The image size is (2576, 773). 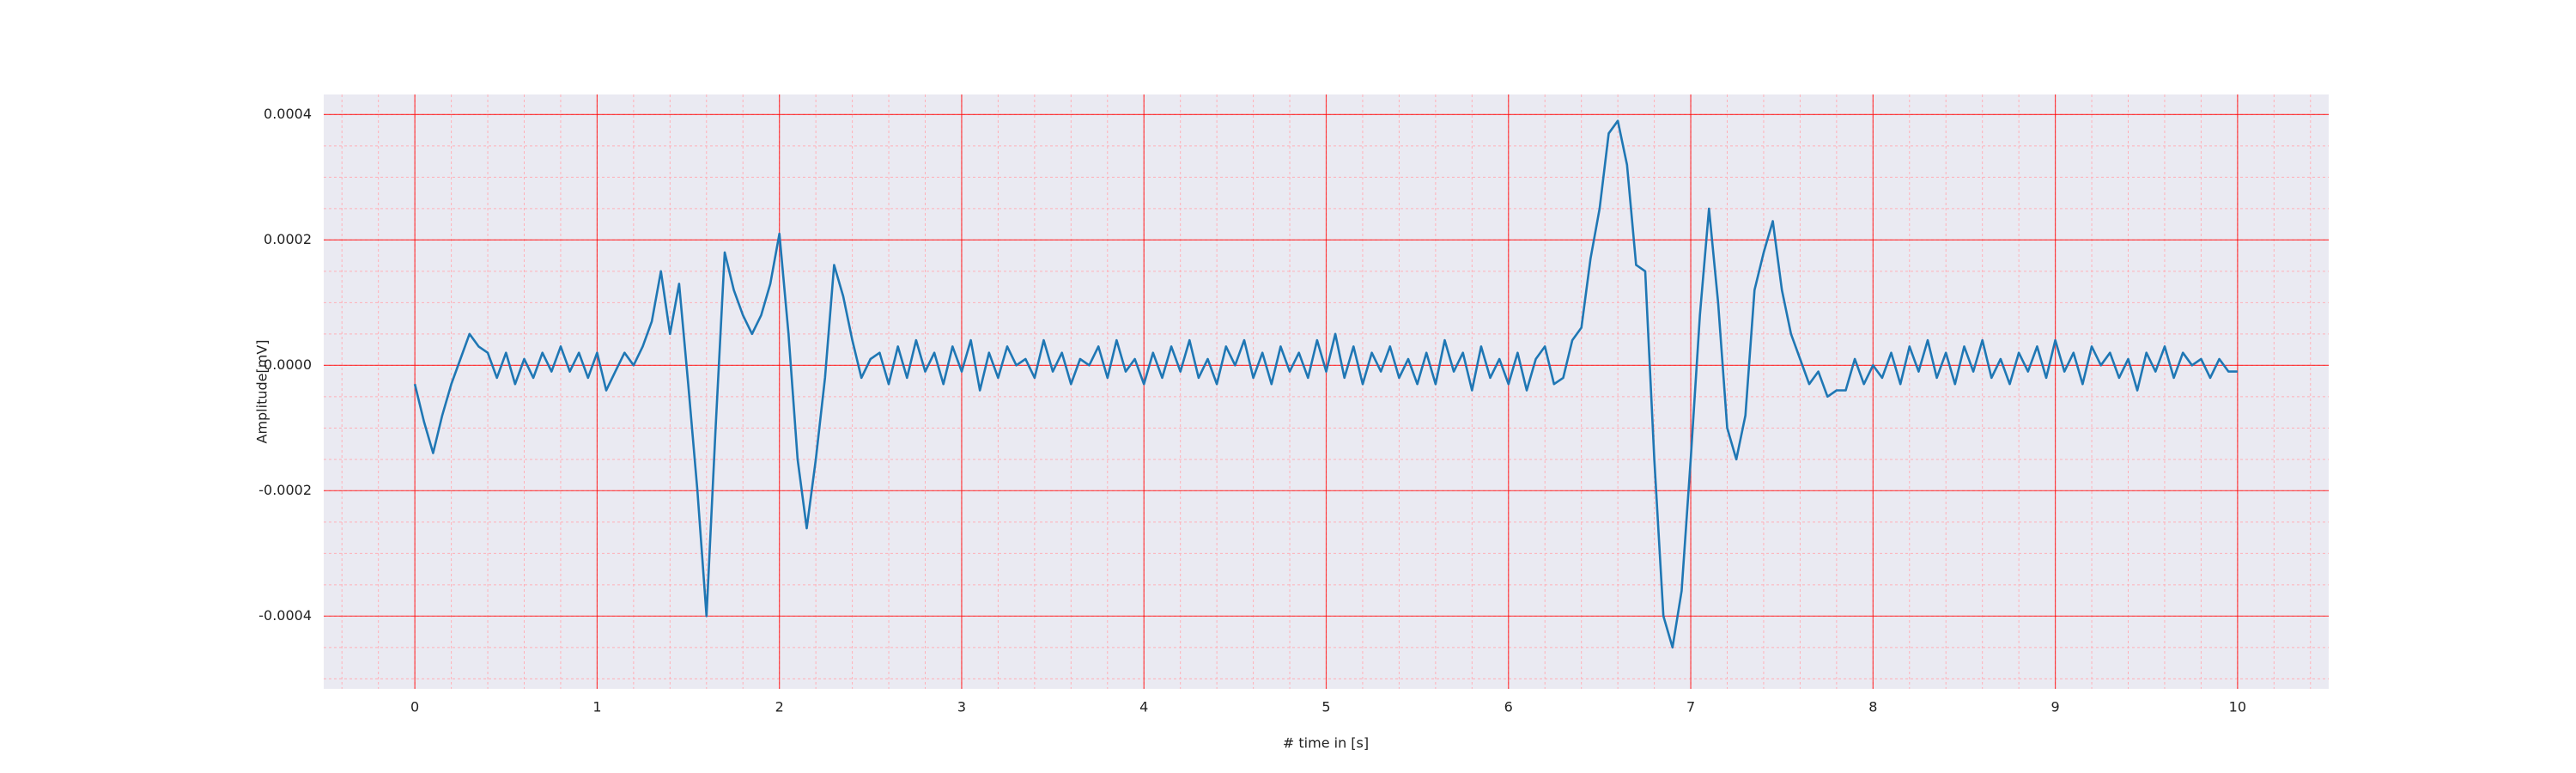 I want to click on x-tick-label: 4, so click(x=1144, y=707).